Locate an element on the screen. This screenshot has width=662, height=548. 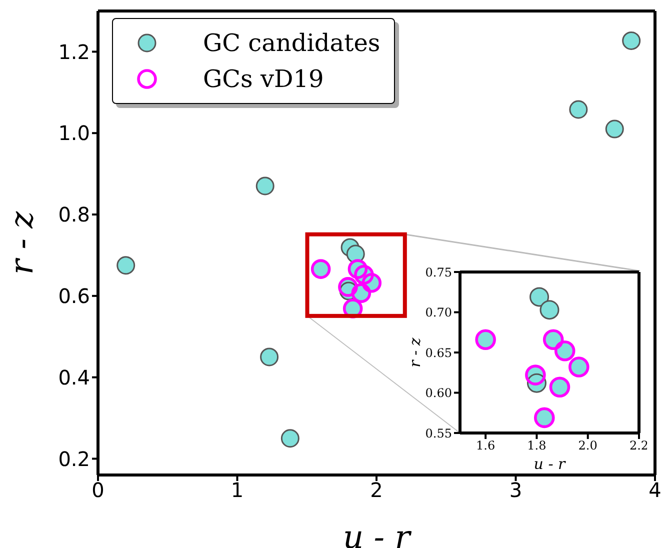
x-tick-label: 0 is located at coordinates (98, 490).